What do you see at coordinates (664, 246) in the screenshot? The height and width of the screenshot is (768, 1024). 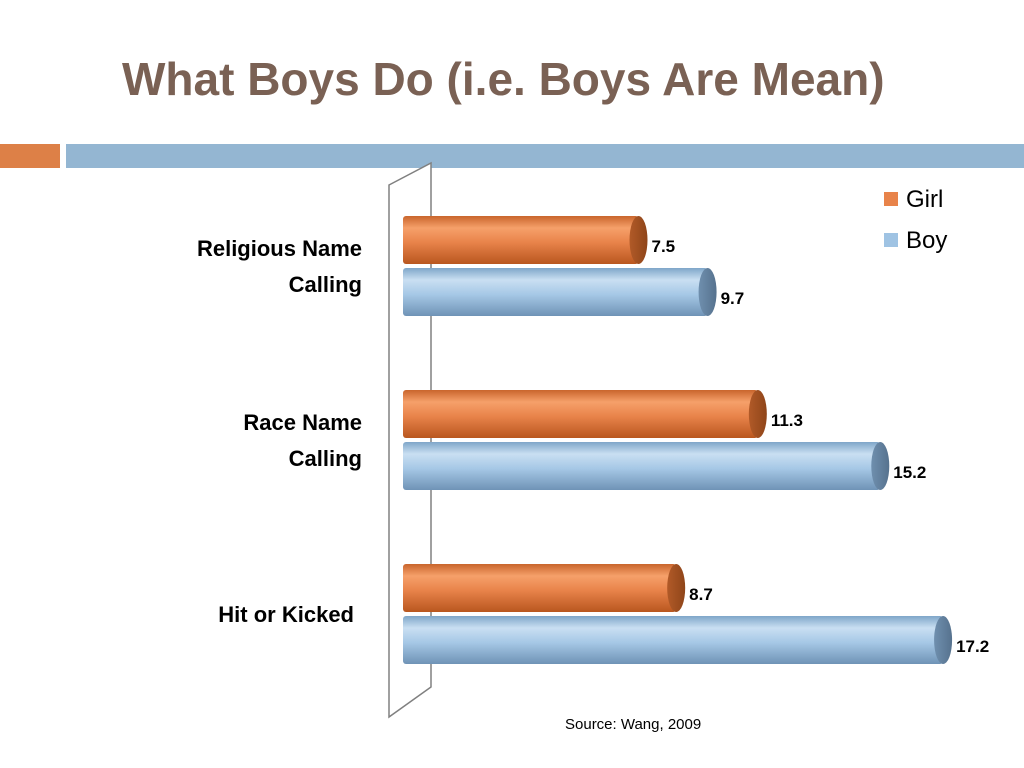 I see `data-label-girl-0: 7.5` at bounding box center [664, 246].